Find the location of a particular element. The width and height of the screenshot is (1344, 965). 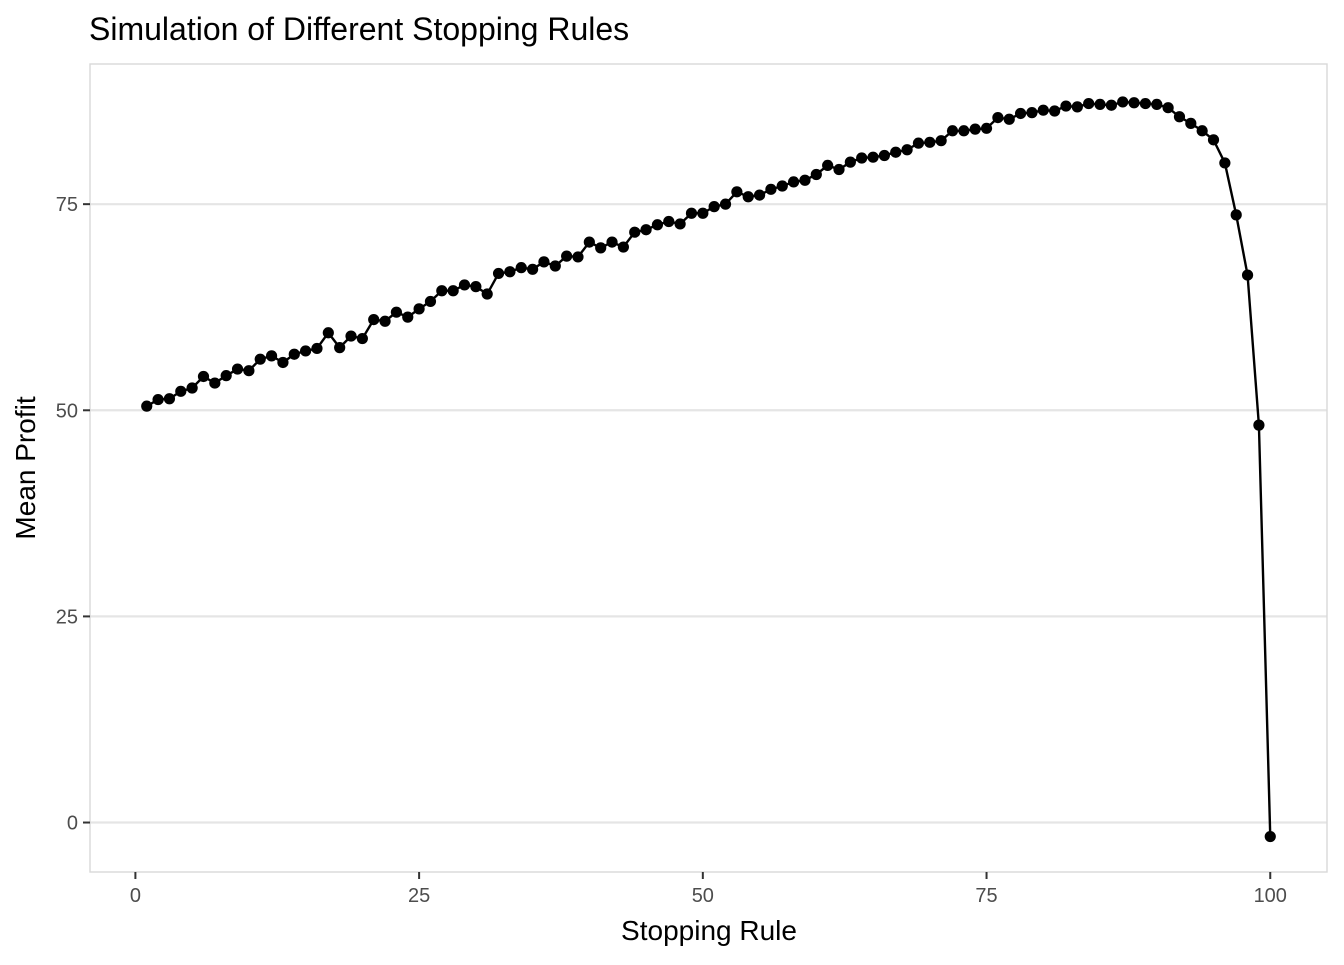

y-axis-title: Mean Profit is located at coordinates (25, 467).